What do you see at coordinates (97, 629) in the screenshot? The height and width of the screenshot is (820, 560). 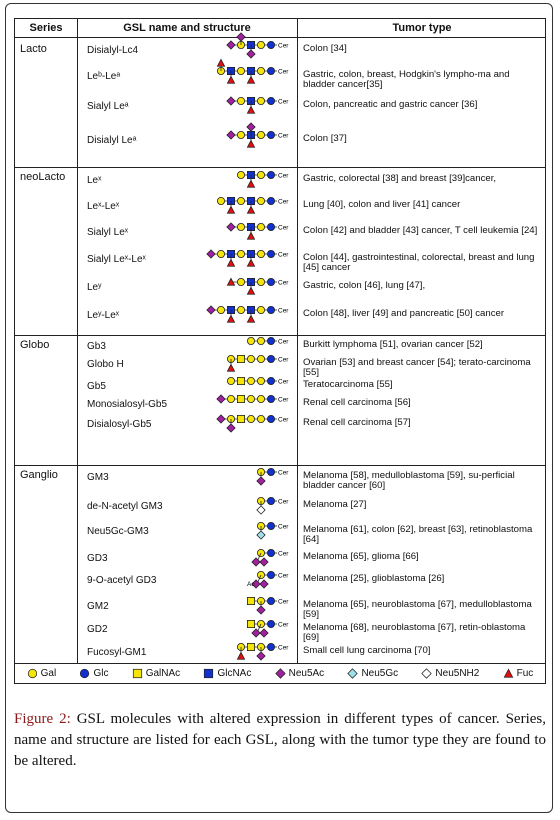 I see `gsl-name: GD2` at bounding box center [97, 629].